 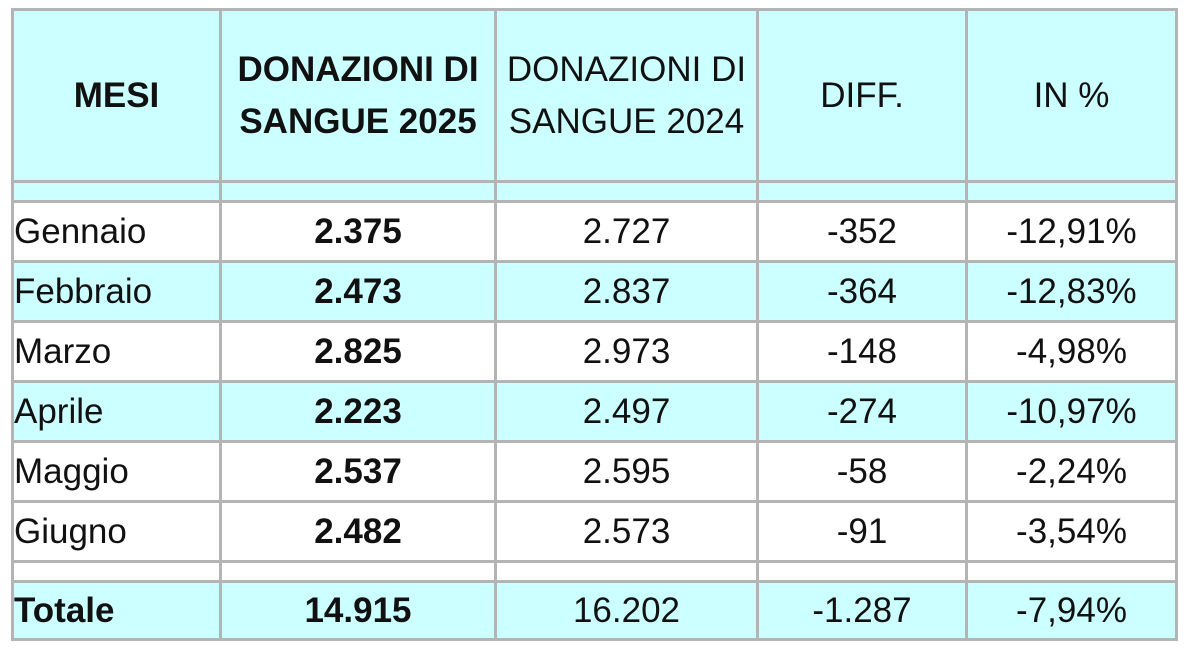 What do you see at coordinates (862, 351) in the screenshot?
I see `diff-cell: -148` at bounding box center [862, 351].